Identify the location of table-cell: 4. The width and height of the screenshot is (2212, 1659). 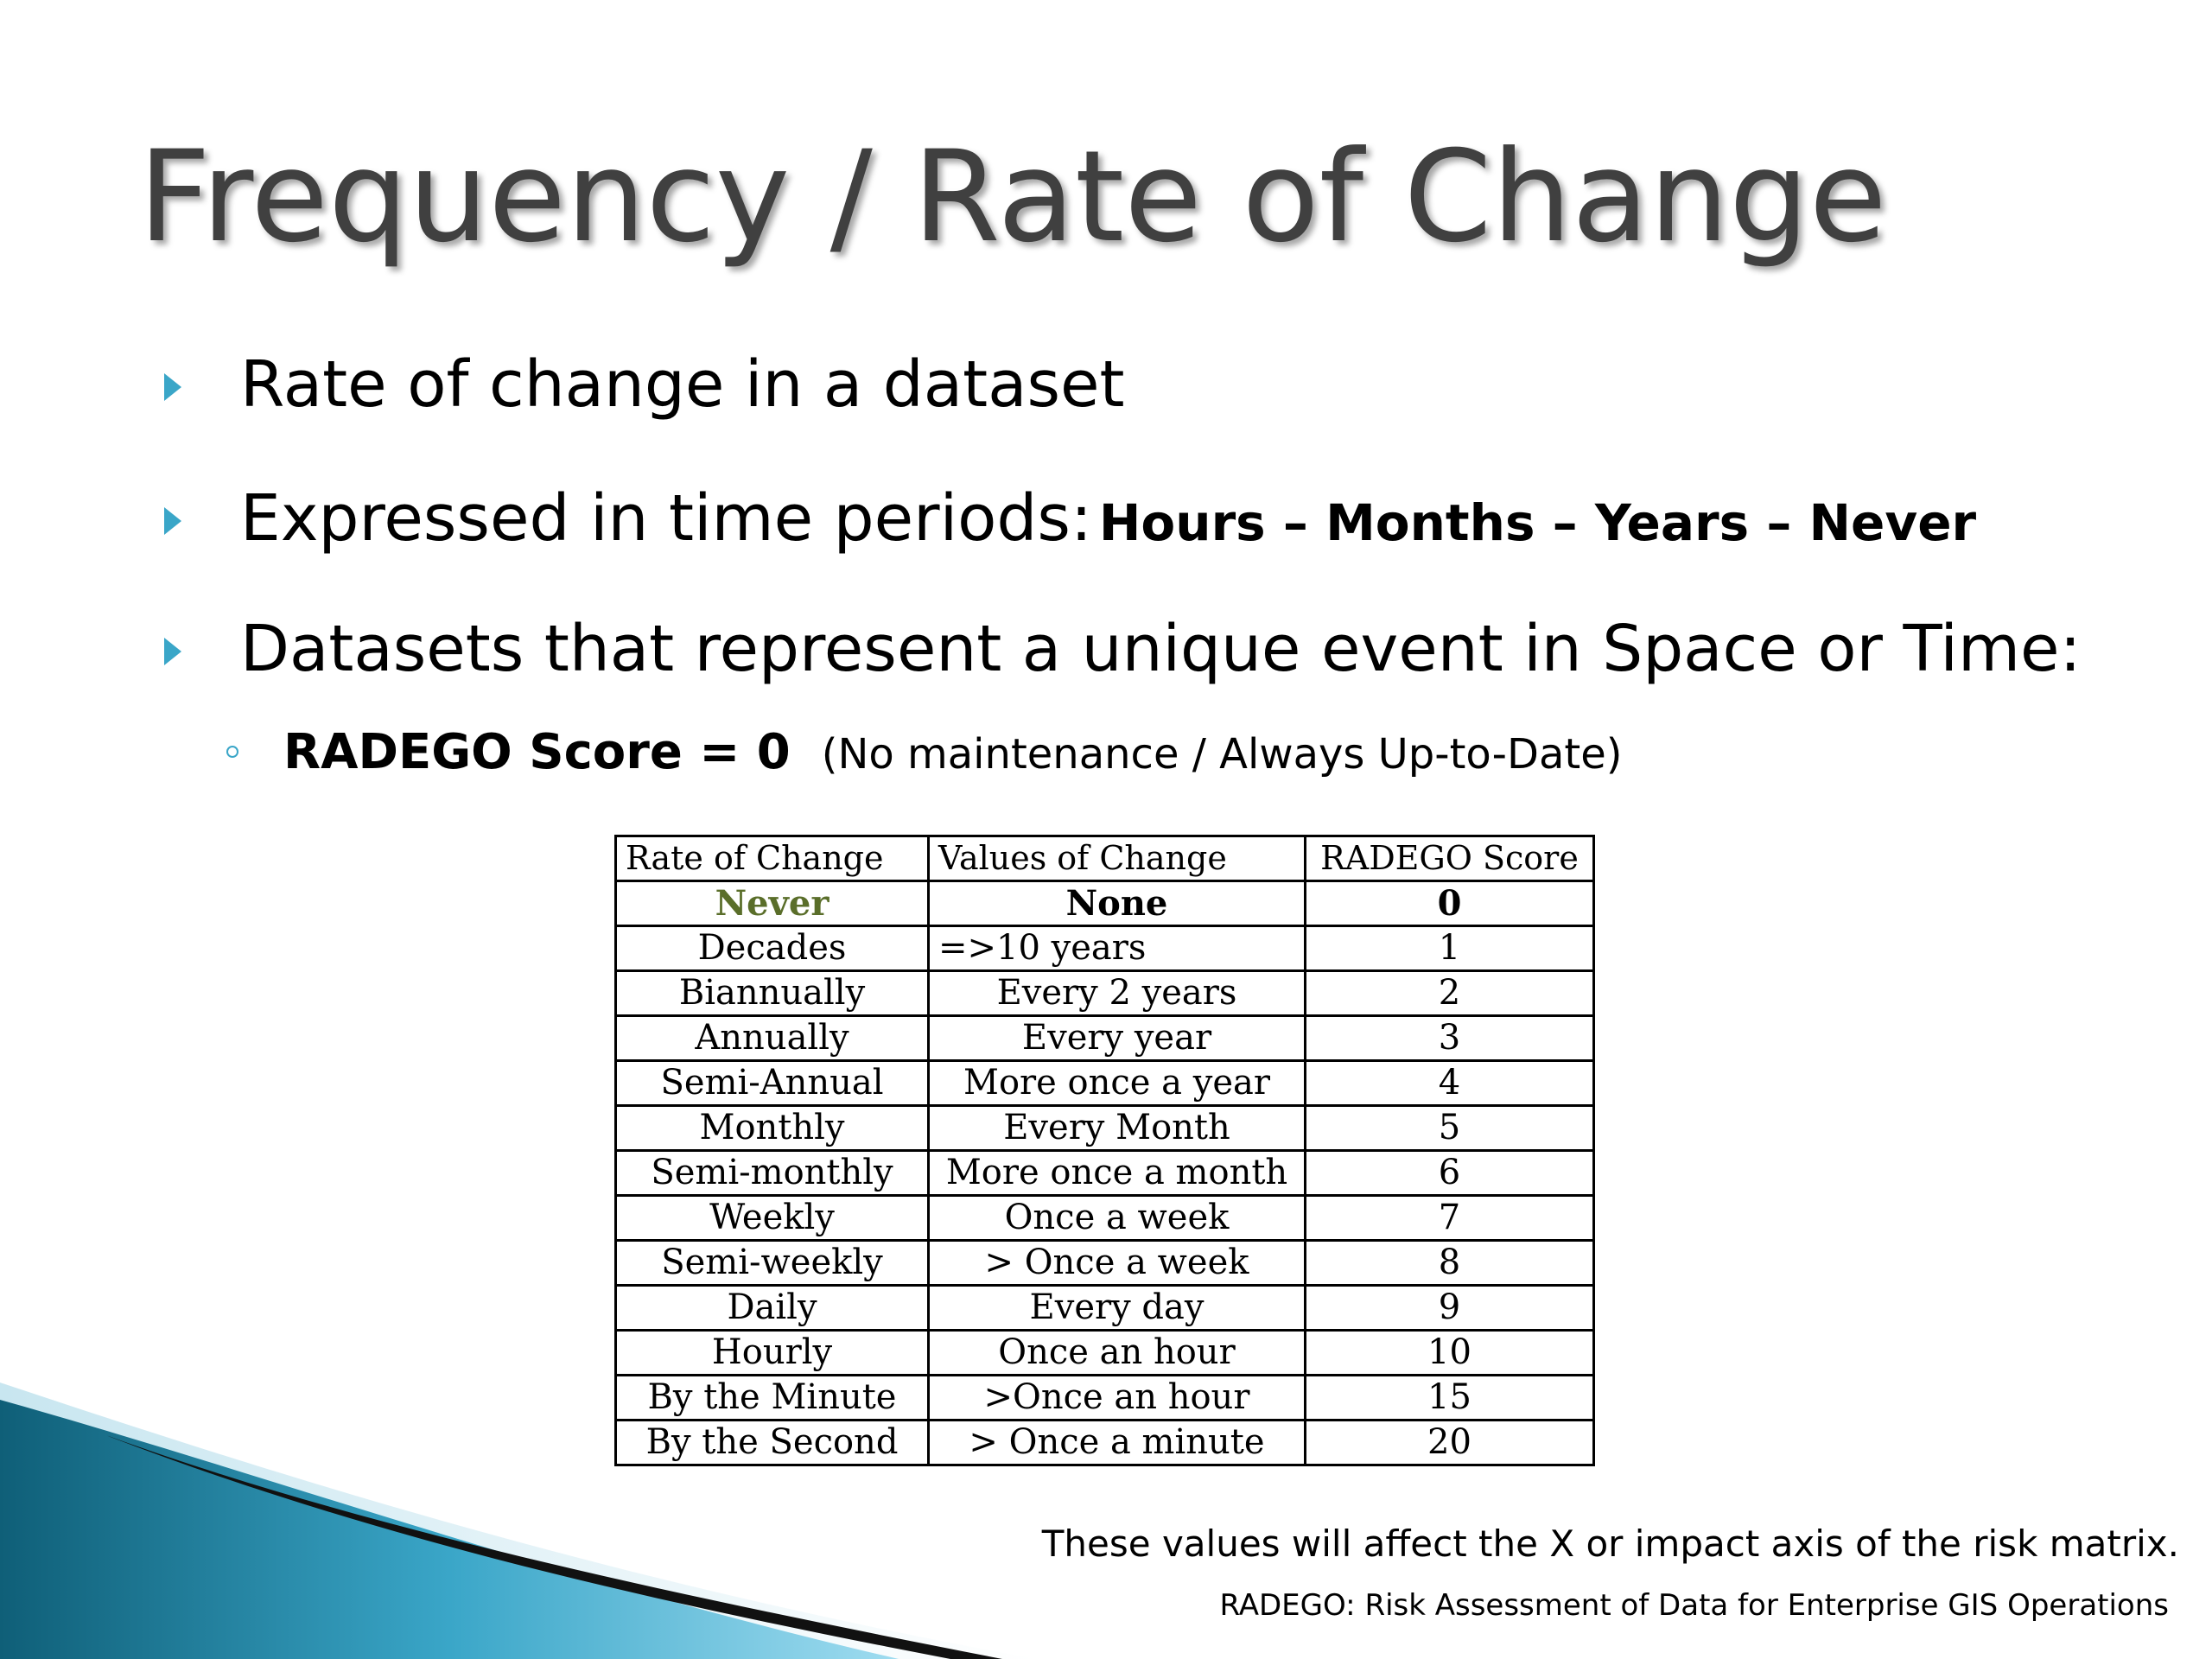
(1449, 1083).